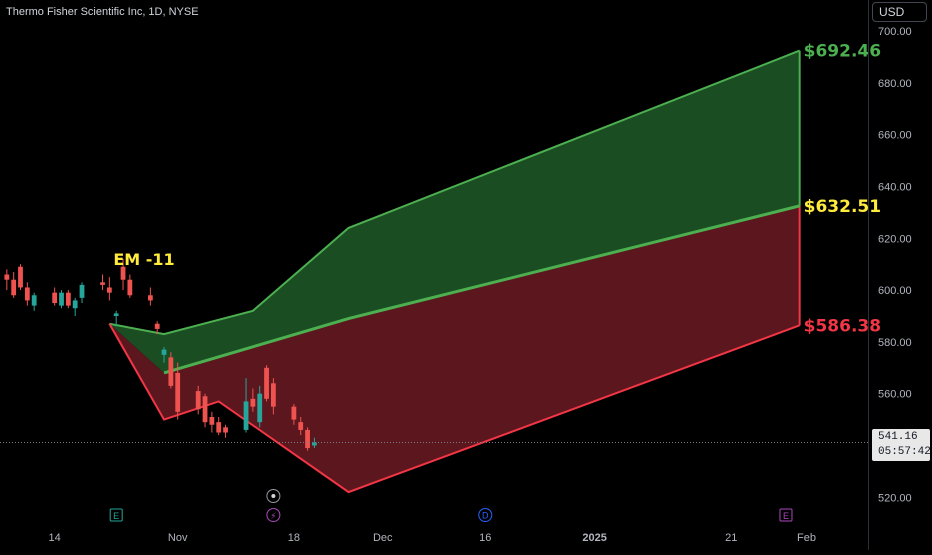 This screenshot has height=555, width=932. I want to click on currency-button: USD, so click(899, 12).